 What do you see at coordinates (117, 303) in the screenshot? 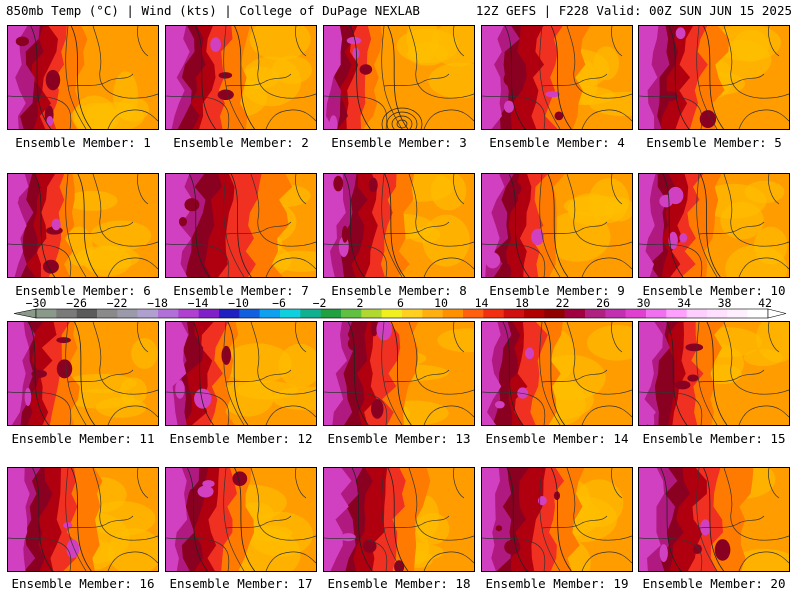
I see `colorbar-tick: −22` at bounding box center [117, 303].